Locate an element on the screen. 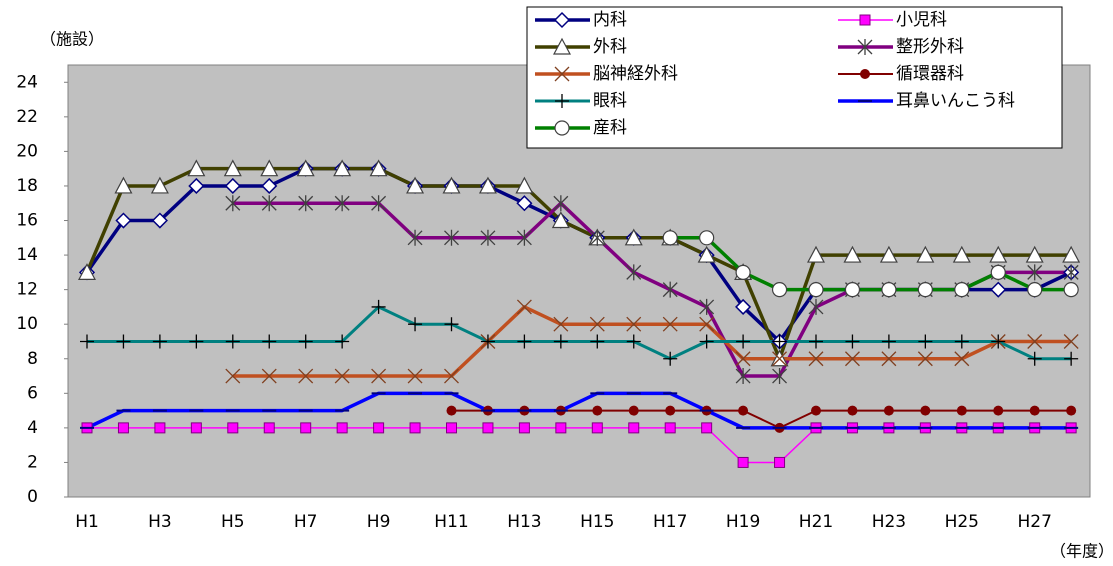  legend-label: 小児科 is located at coordinates (921, 20).